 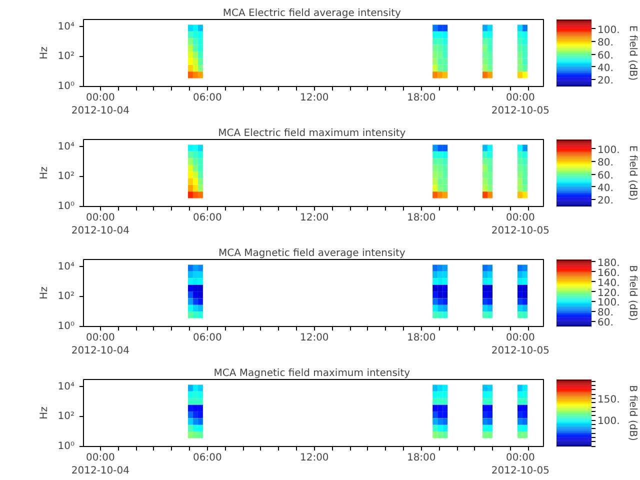 What do you see at coordinates (312, 13) in the screenshot?
I see `chart-title: MCA Electric field average intensity` at bounding box center [312, 13].